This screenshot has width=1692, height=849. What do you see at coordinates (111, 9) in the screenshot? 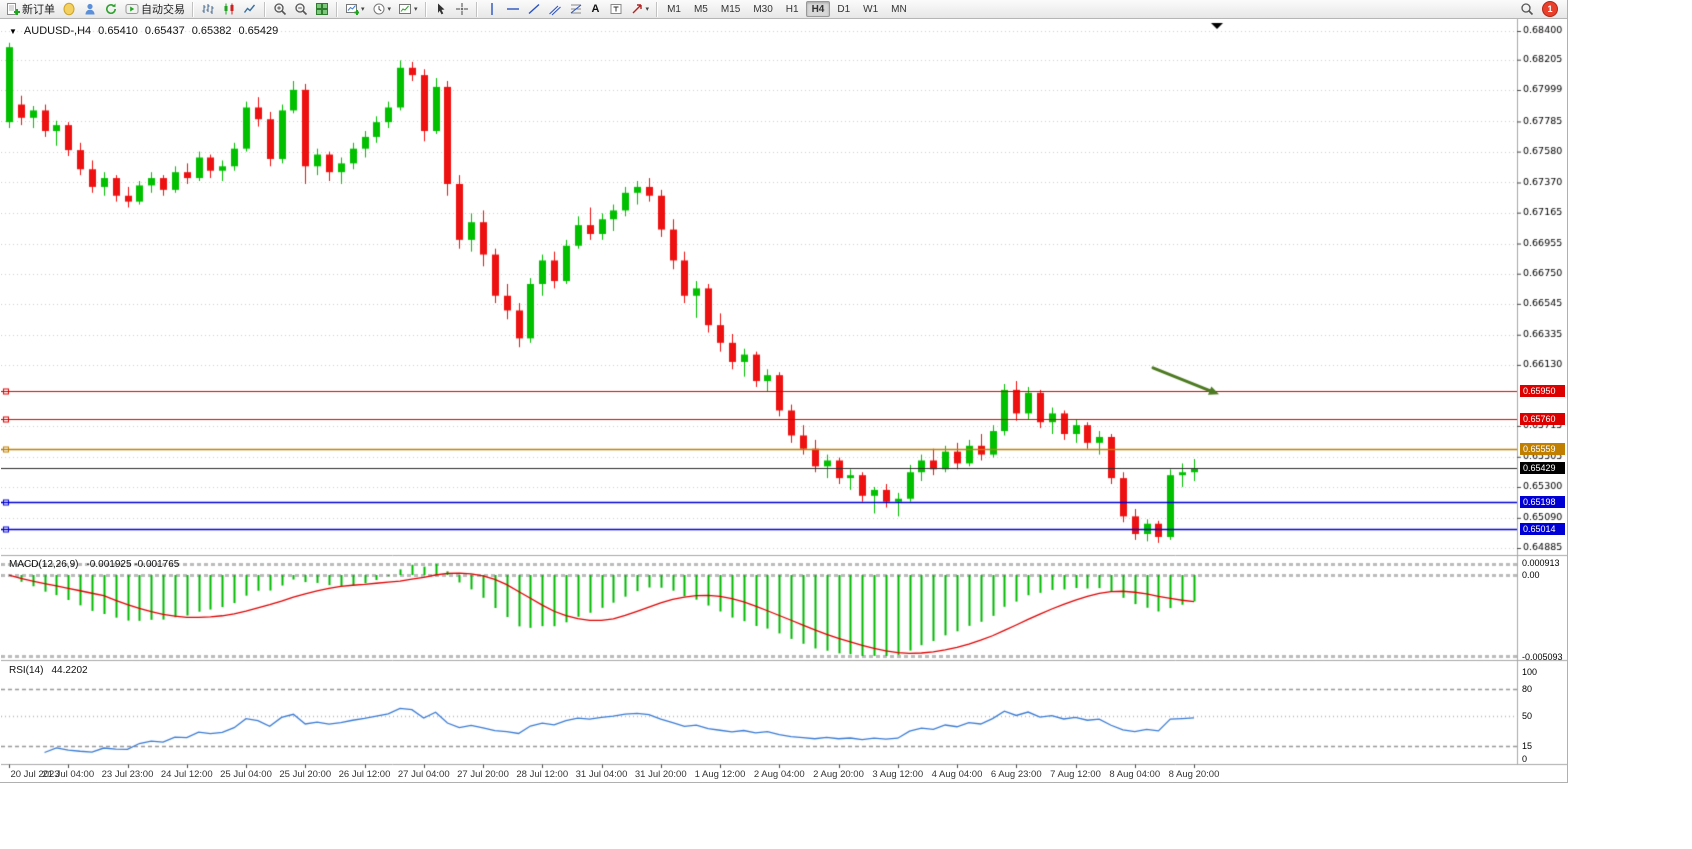
I see `refresh-button` at bounding box center [111, 9].